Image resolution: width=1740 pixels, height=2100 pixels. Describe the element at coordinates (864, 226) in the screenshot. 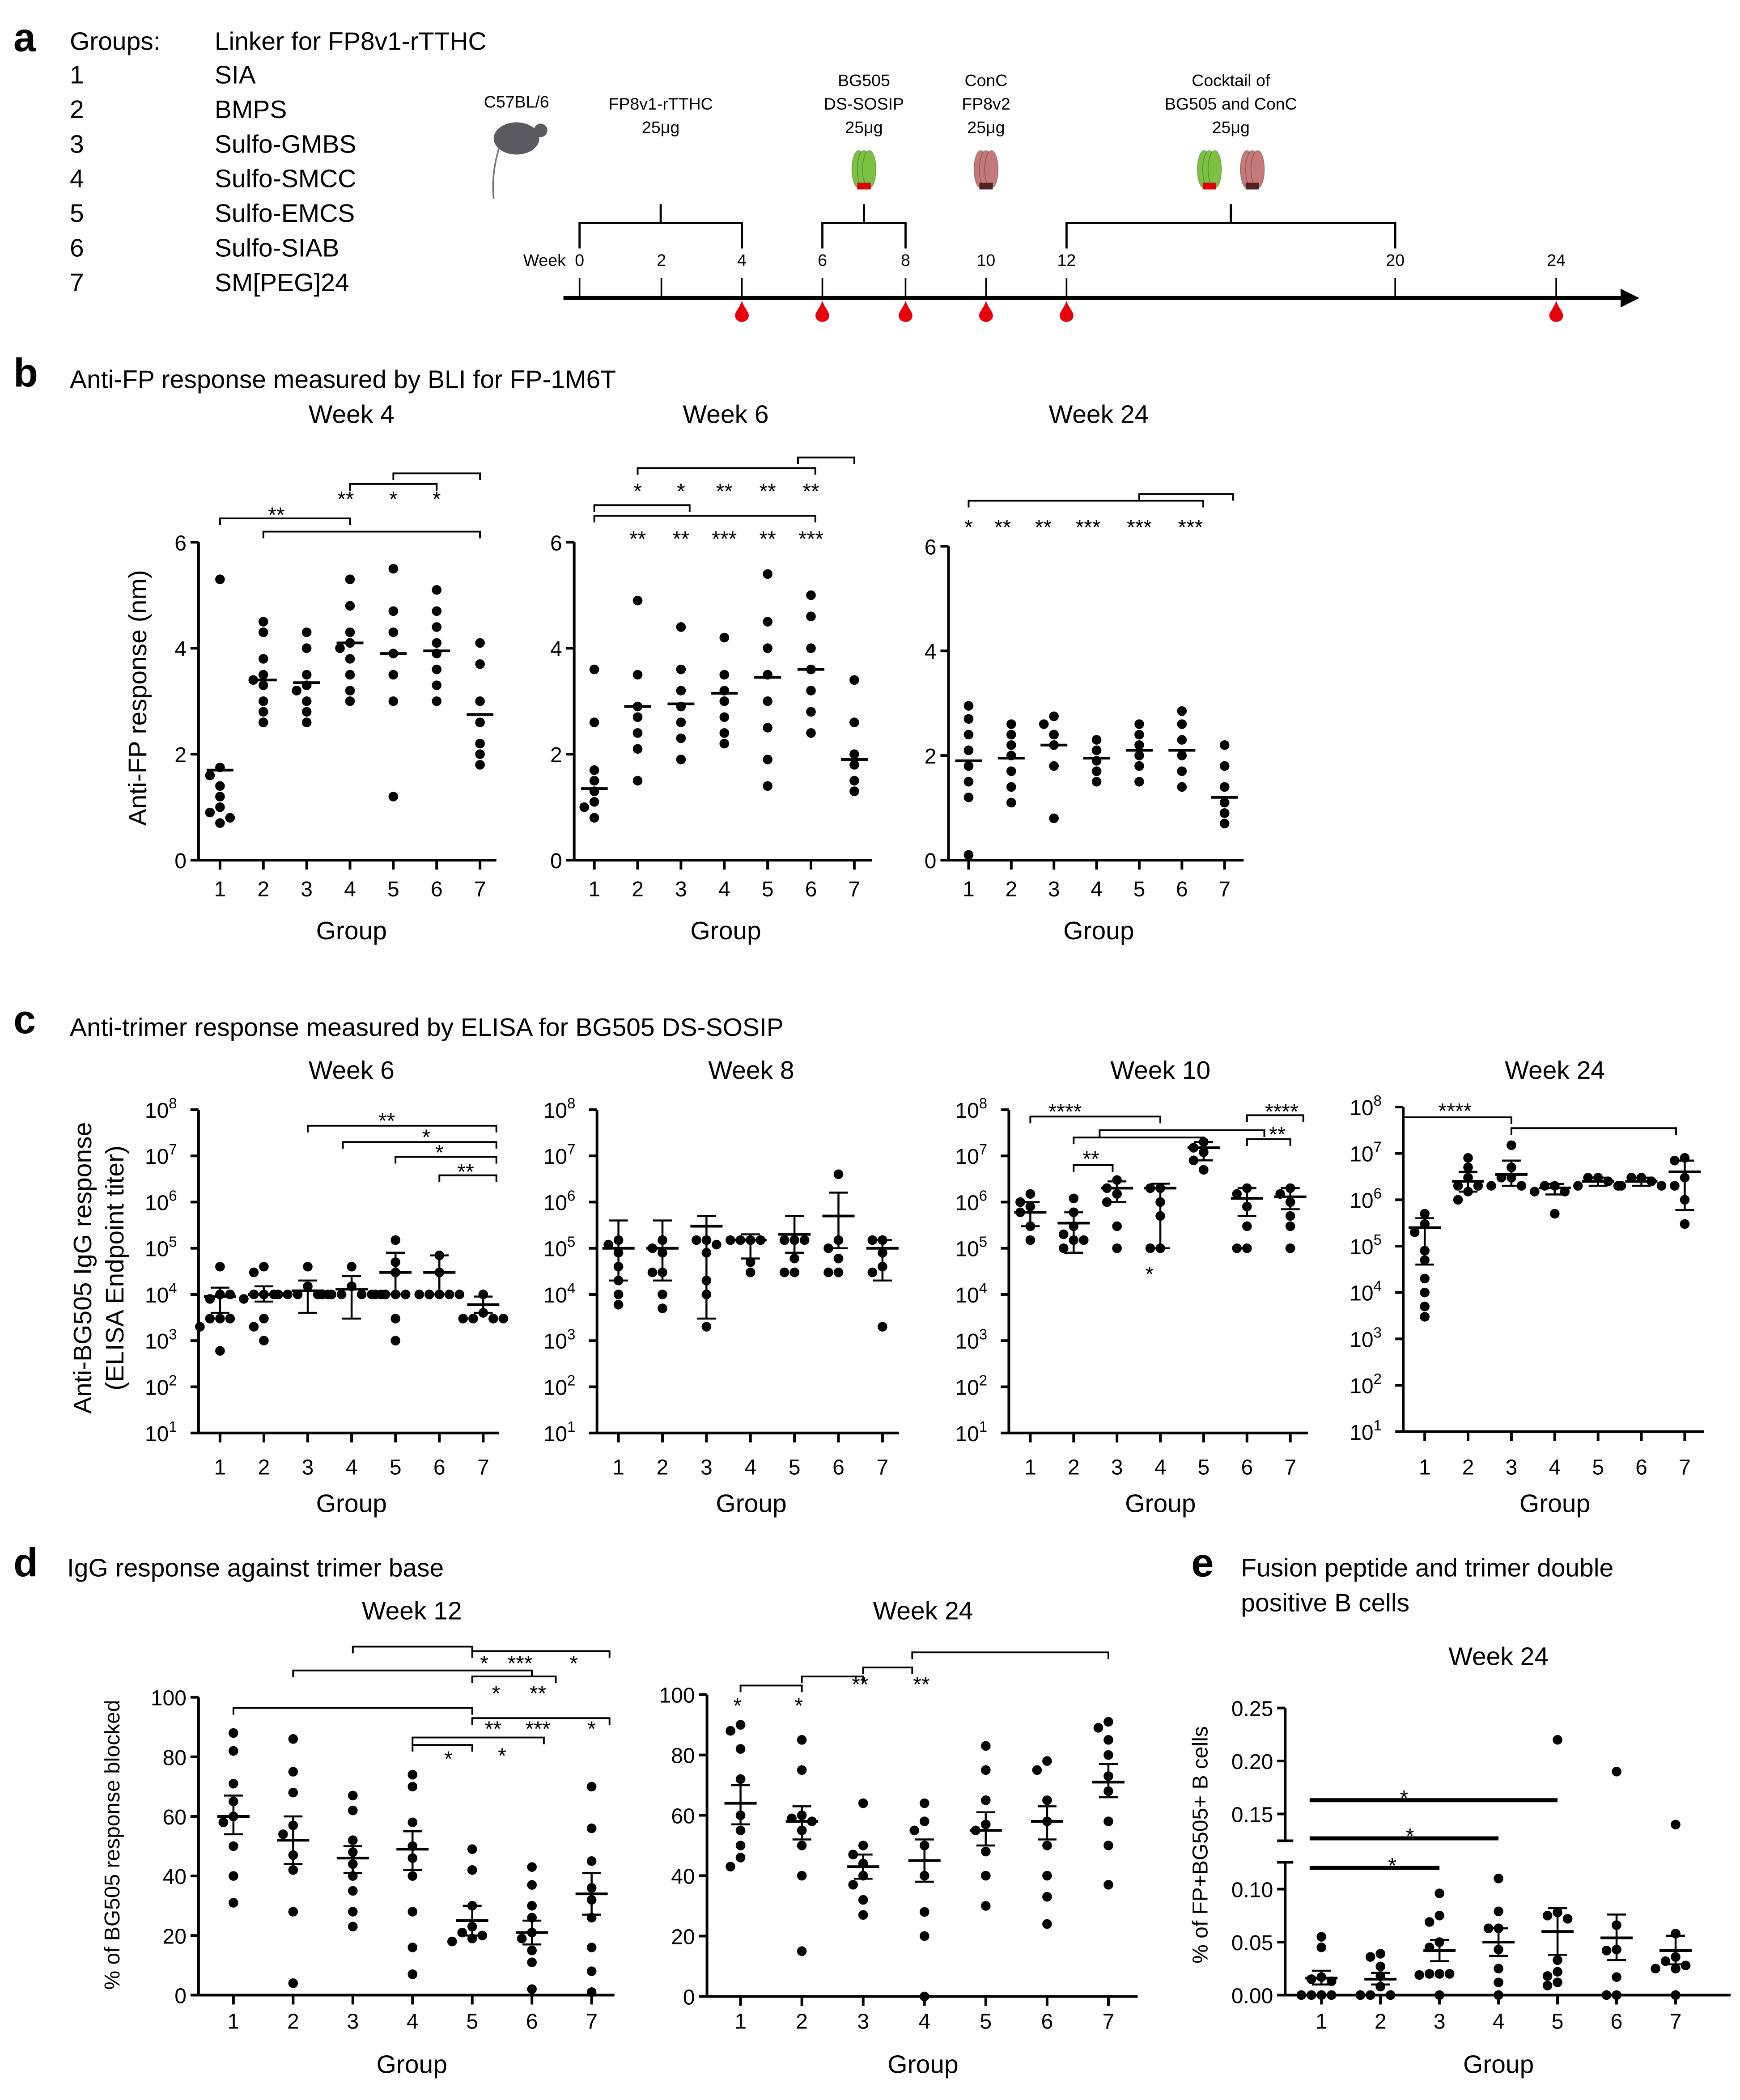

I see `immunization-bracket` at that location.